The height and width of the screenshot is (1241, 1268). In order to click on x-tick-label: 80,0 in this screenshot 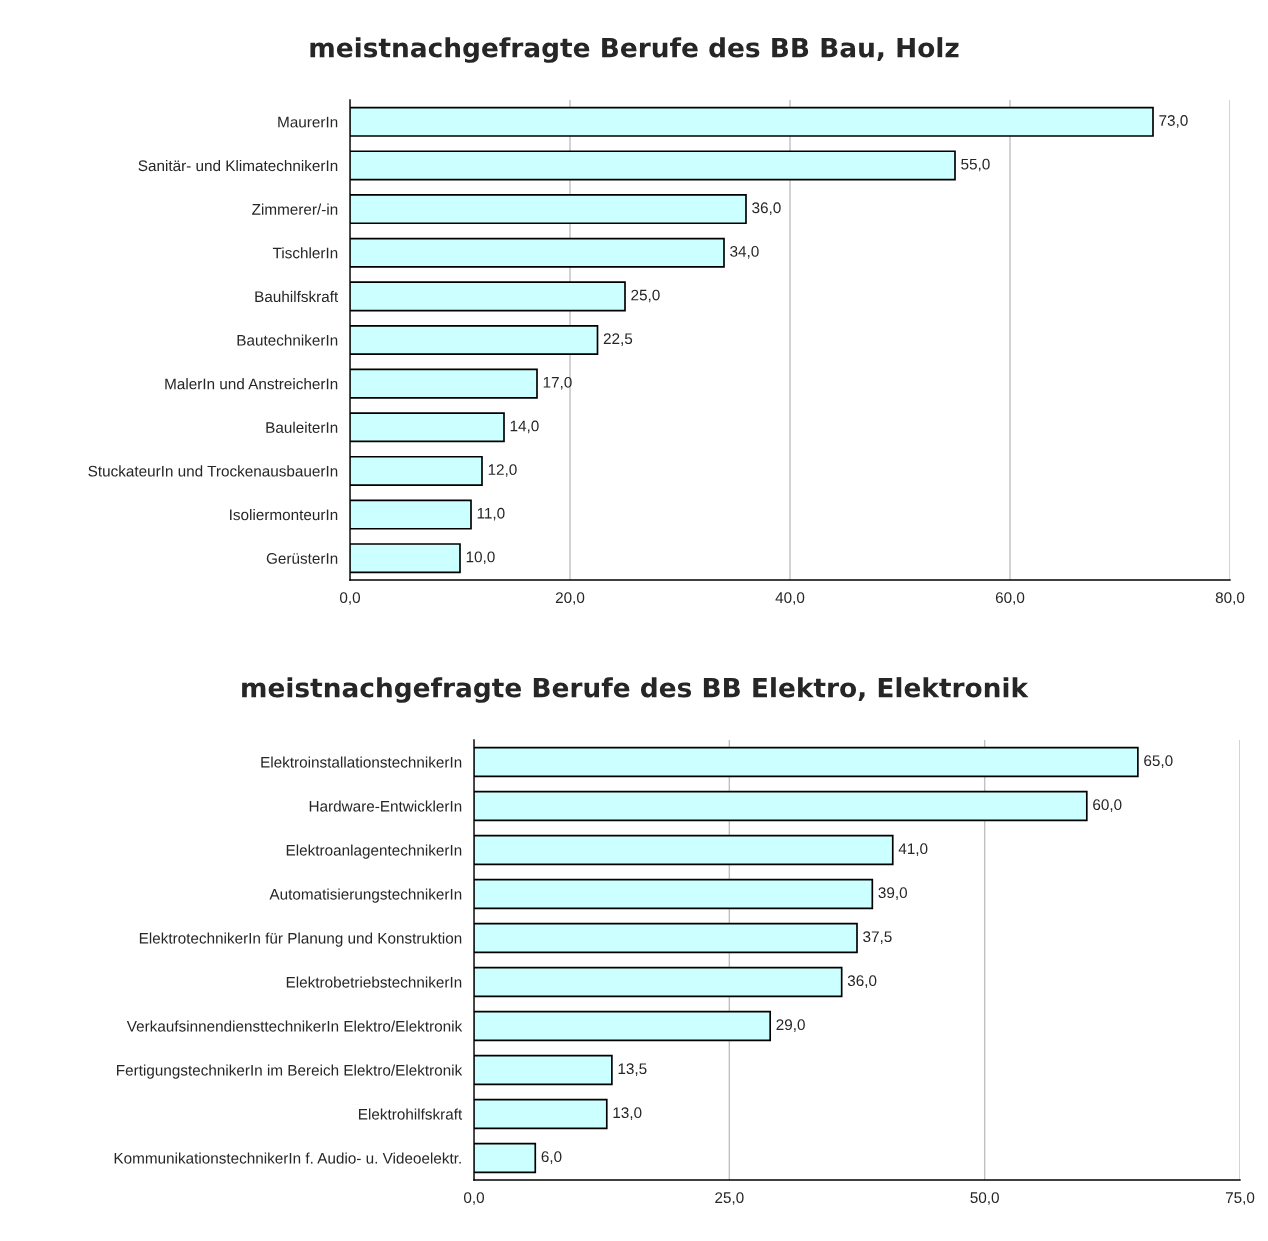, I will do `click(1230, 598)`.